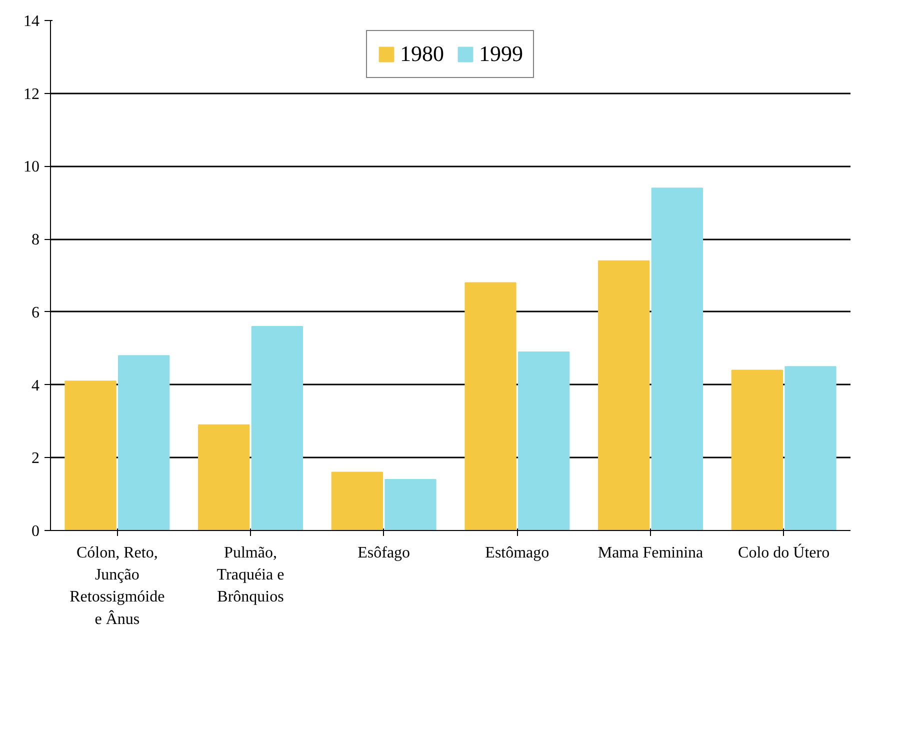 This screenshot has width=906, height=744. I want to click on legend-label: 1999, so click(501, 54).